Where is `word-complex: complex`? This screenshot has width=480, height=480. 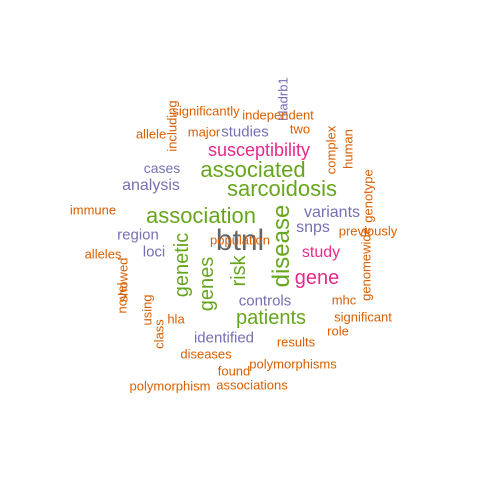 word-complex: complex is located at coordinates (331, 150).